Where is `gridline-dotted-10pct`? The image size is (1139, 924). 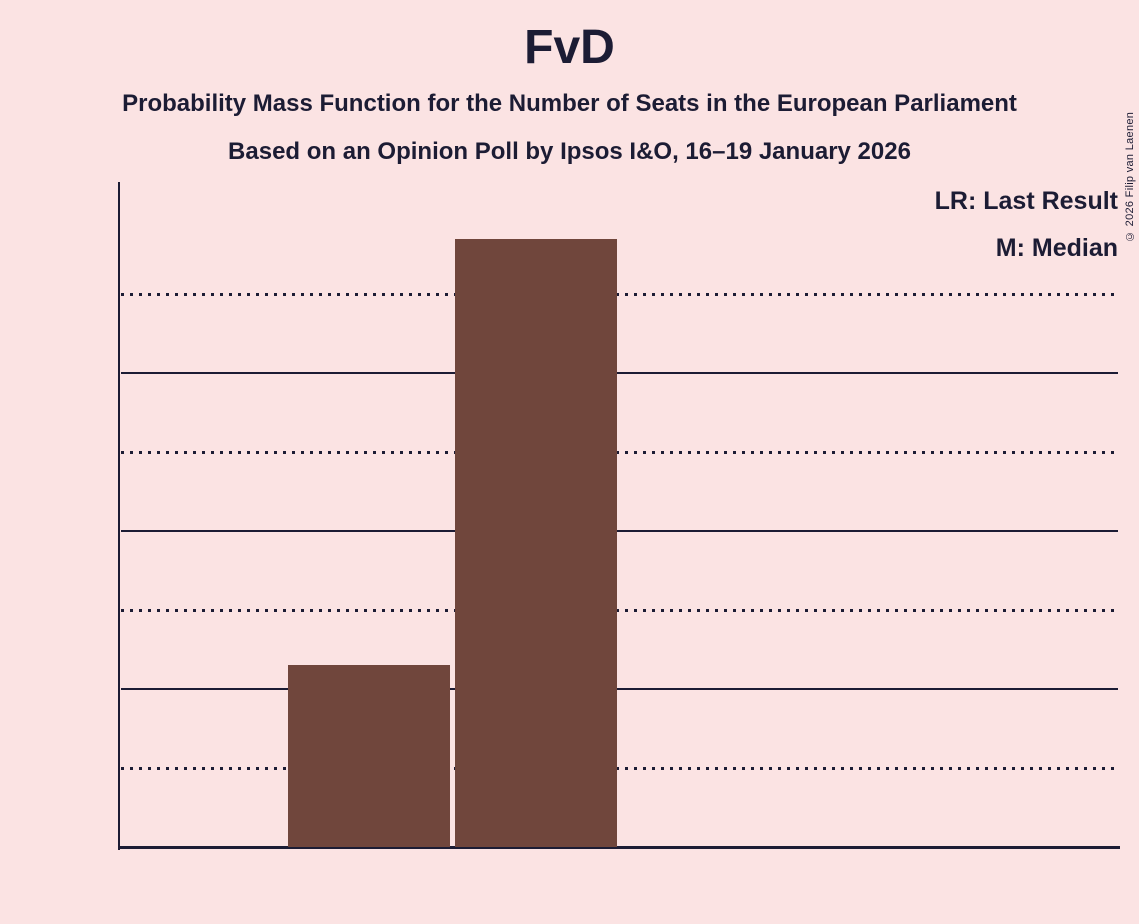
gridline-dotted-10pct is located at coordinates (619, 768).